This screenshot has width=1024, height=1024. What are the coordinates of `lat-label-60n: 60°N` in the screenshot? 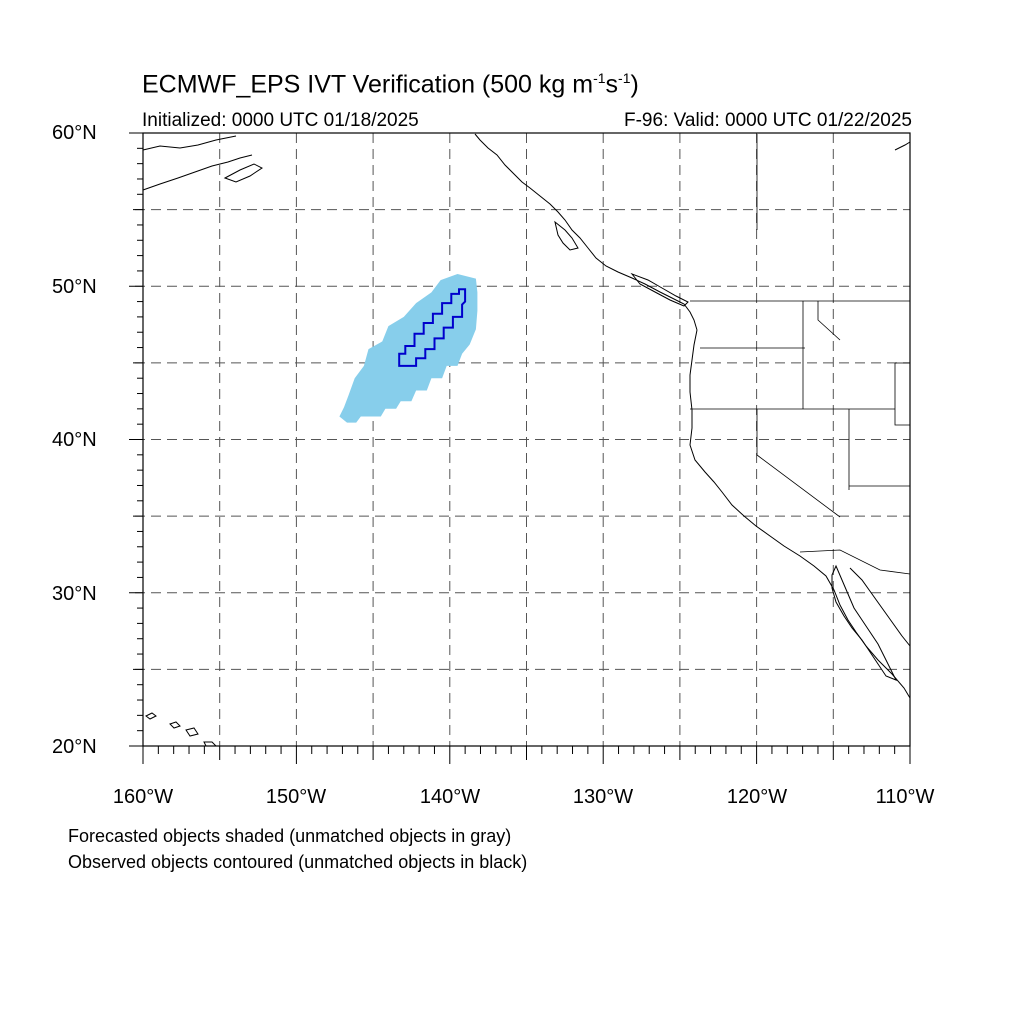 It's located at (74, 133).